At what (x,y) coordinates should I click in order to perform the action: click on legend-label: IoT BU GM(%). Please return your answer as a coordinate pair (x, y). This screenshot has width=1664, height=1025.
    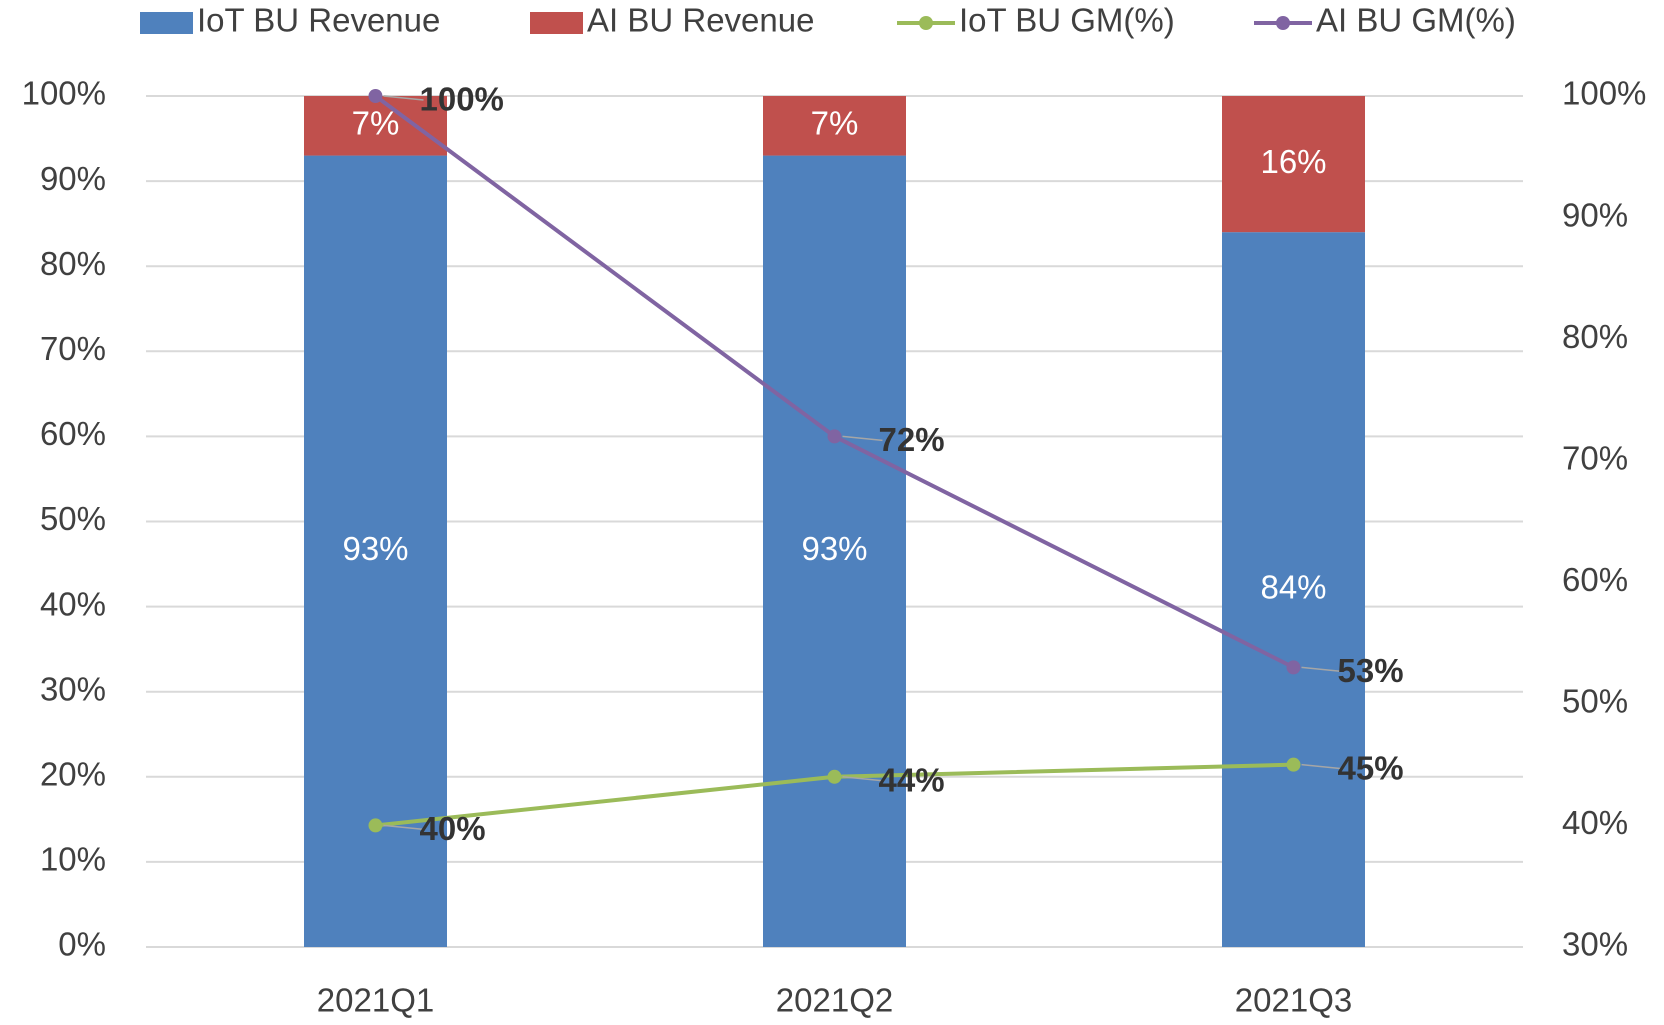
    Looking at the image, I should click on (1067, 20).